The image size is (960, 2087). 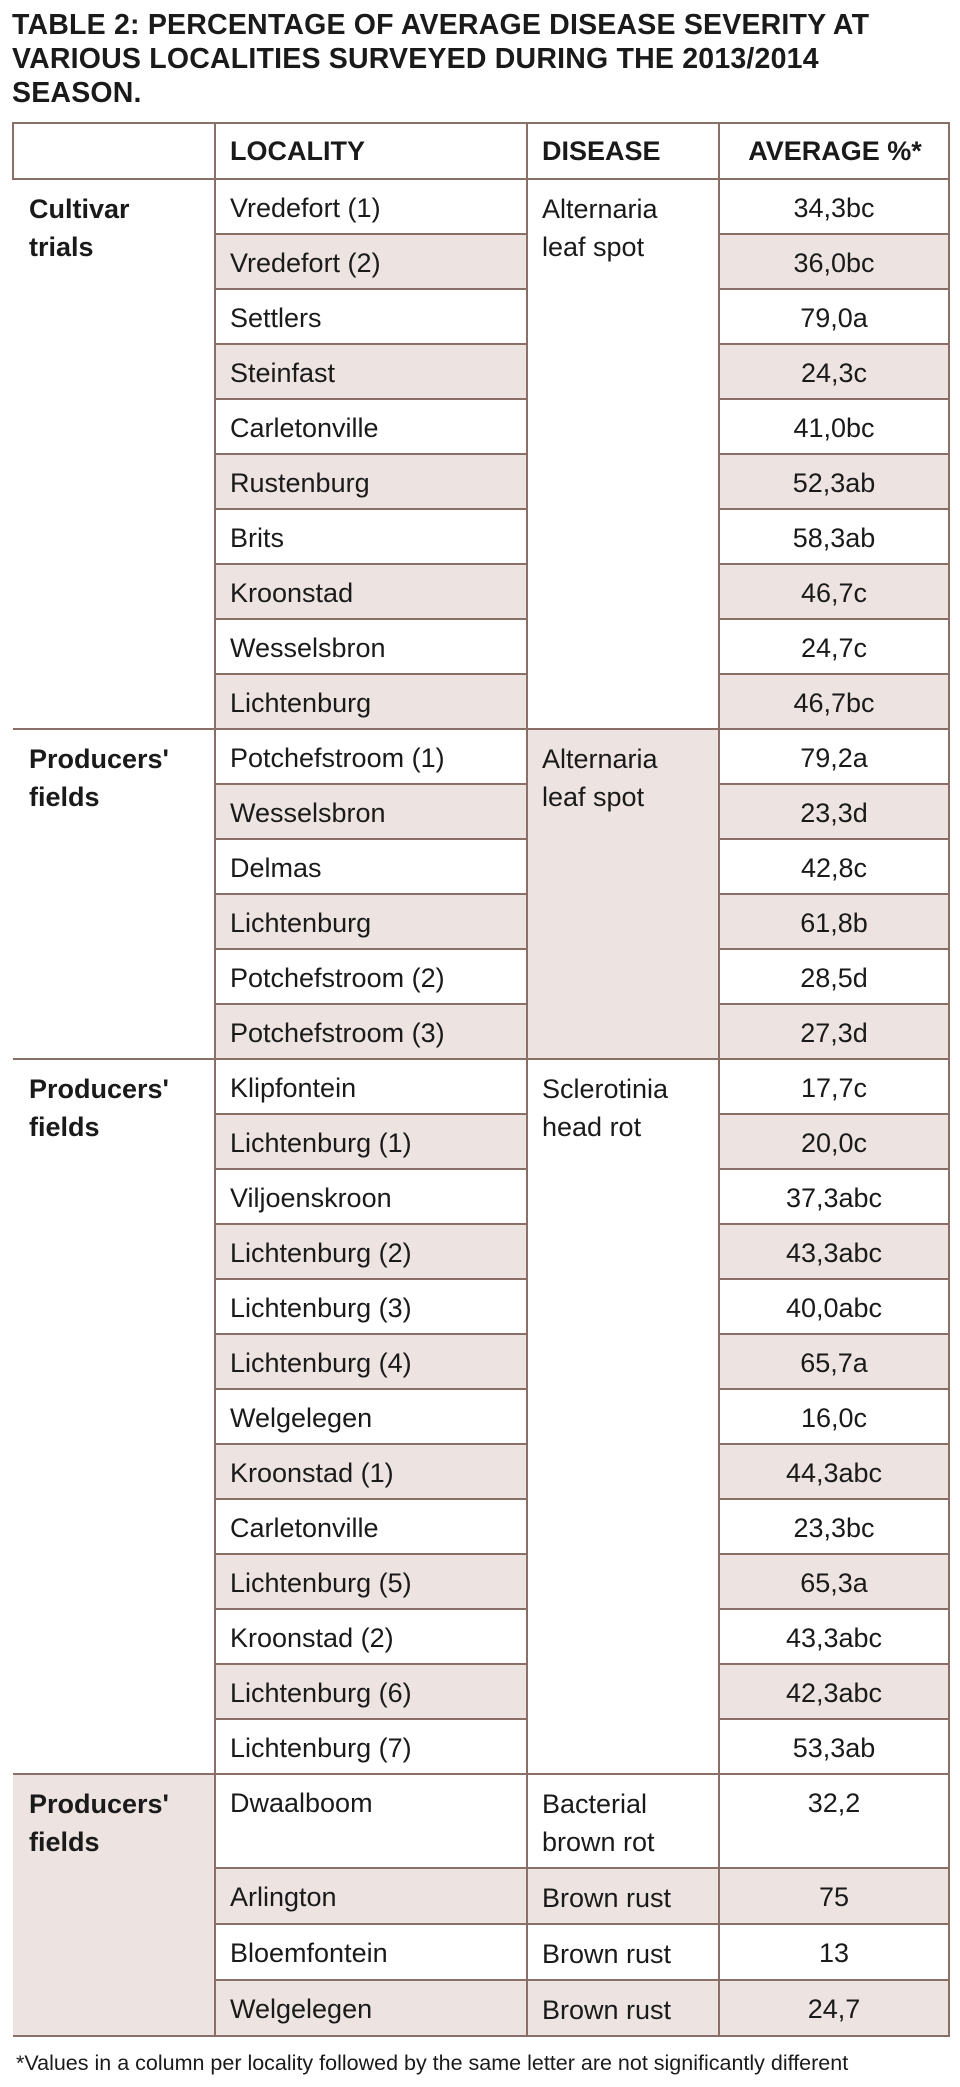 What do you see at coordinates (371, 976) in the screenshot?
I see `locality-cell: Potchefstroom (2)` at bounding box center [371, 976].